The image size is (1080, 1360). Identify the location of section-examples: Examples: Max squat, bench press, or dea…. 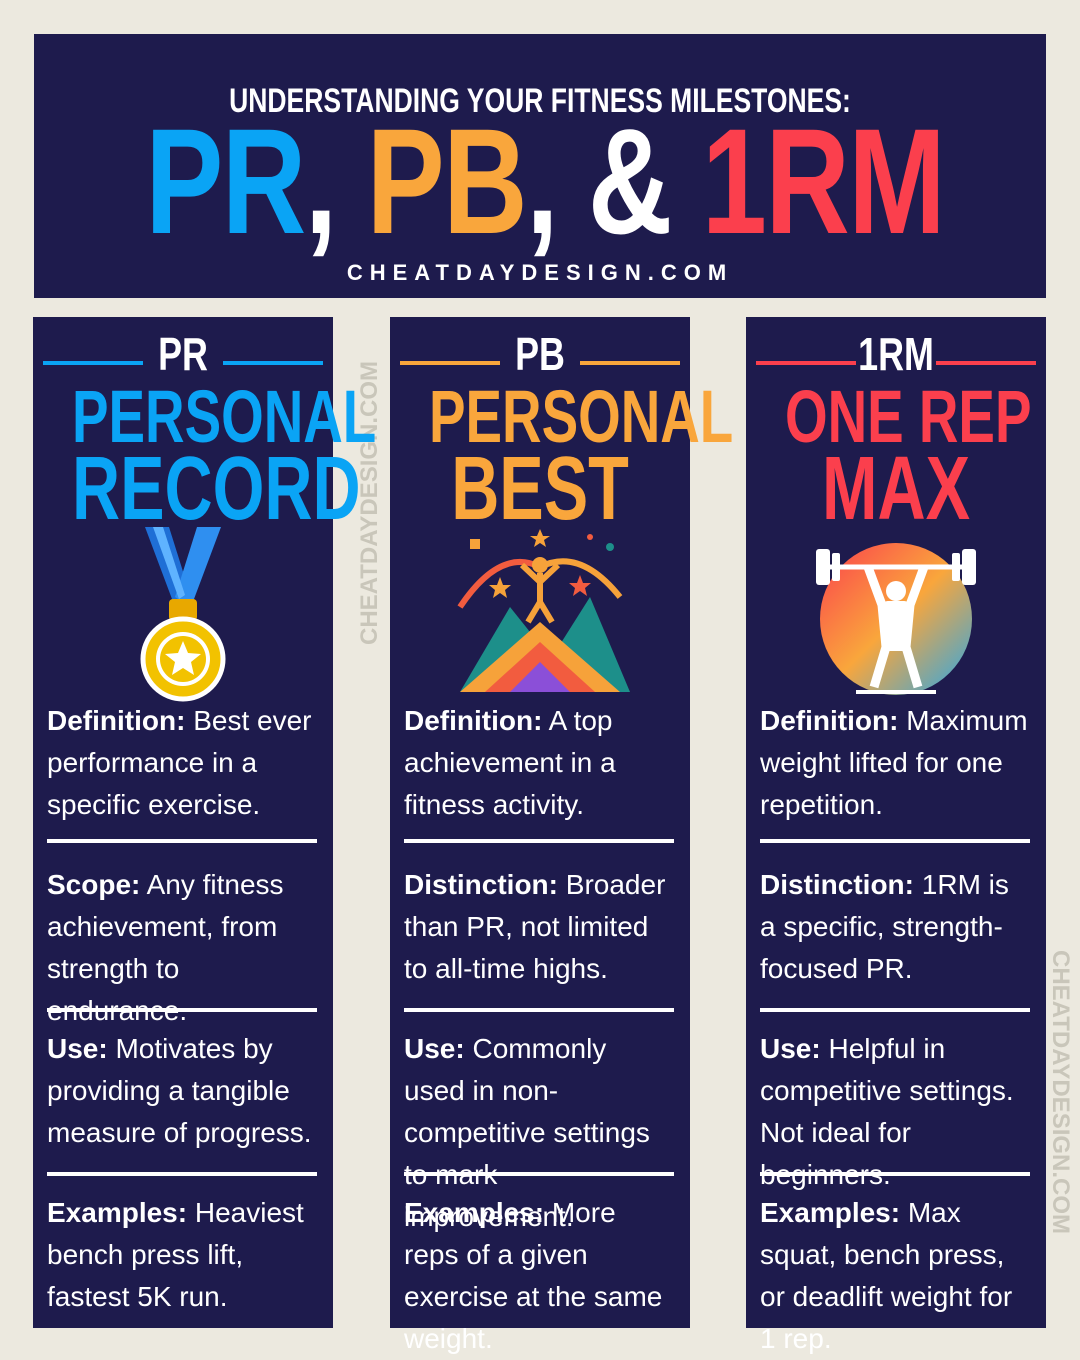
(886, 1275).